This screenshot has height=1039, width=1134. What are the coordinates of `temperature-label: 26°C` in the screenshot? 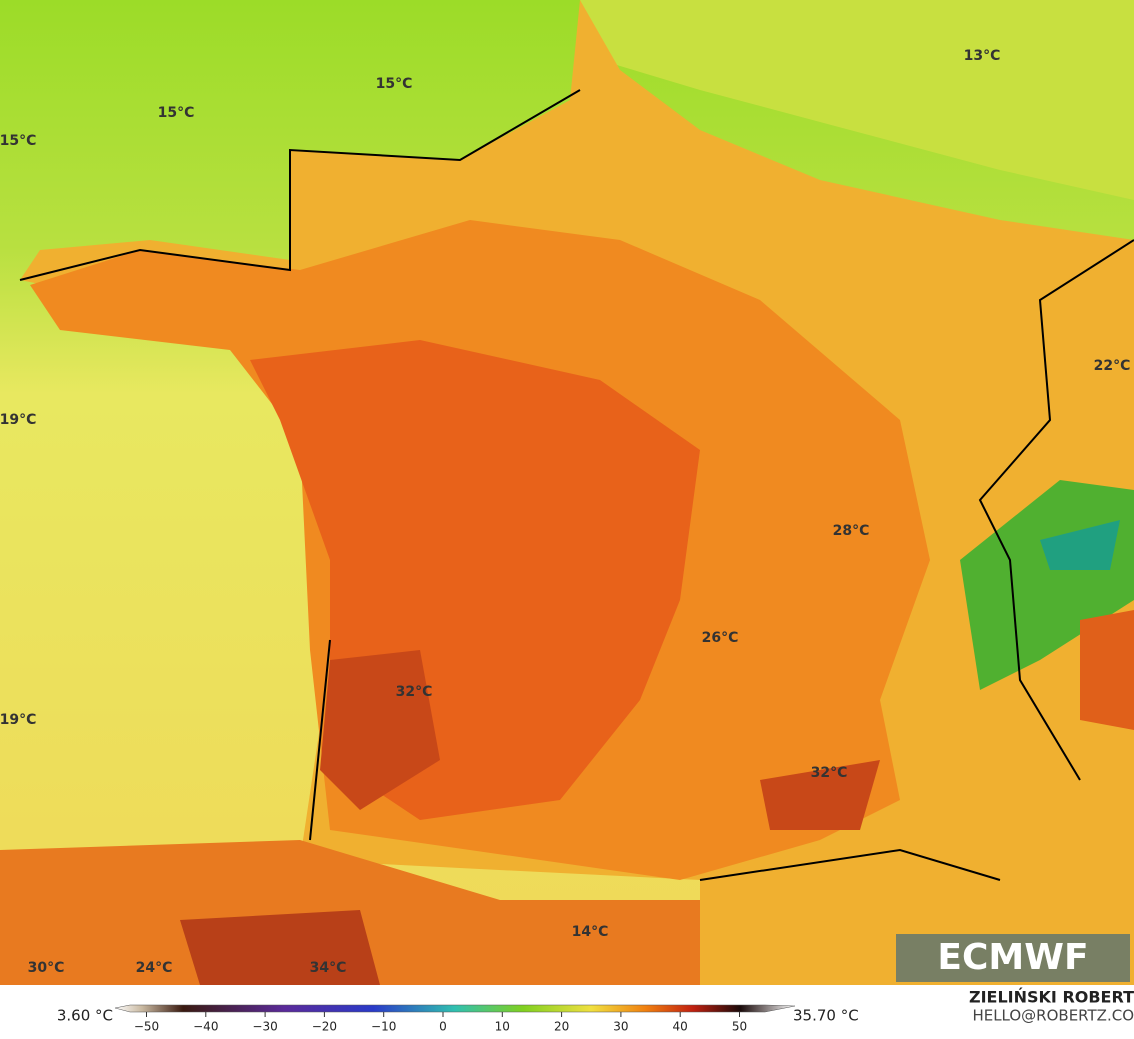 It's located at (720, 638).